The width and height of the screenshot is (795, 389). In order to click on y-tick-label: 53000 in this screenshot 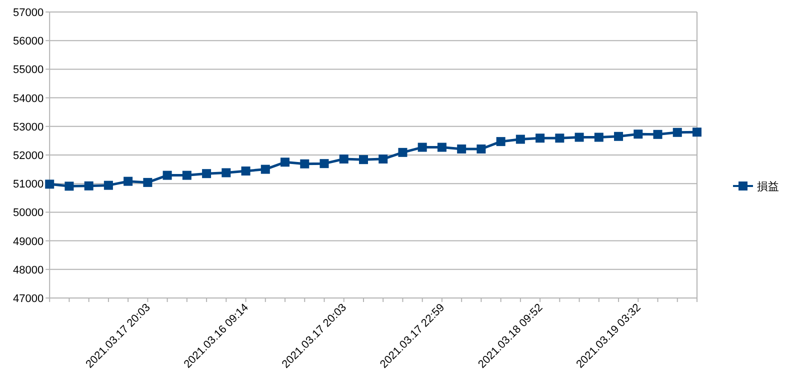, I will do `click(28, 127)`.